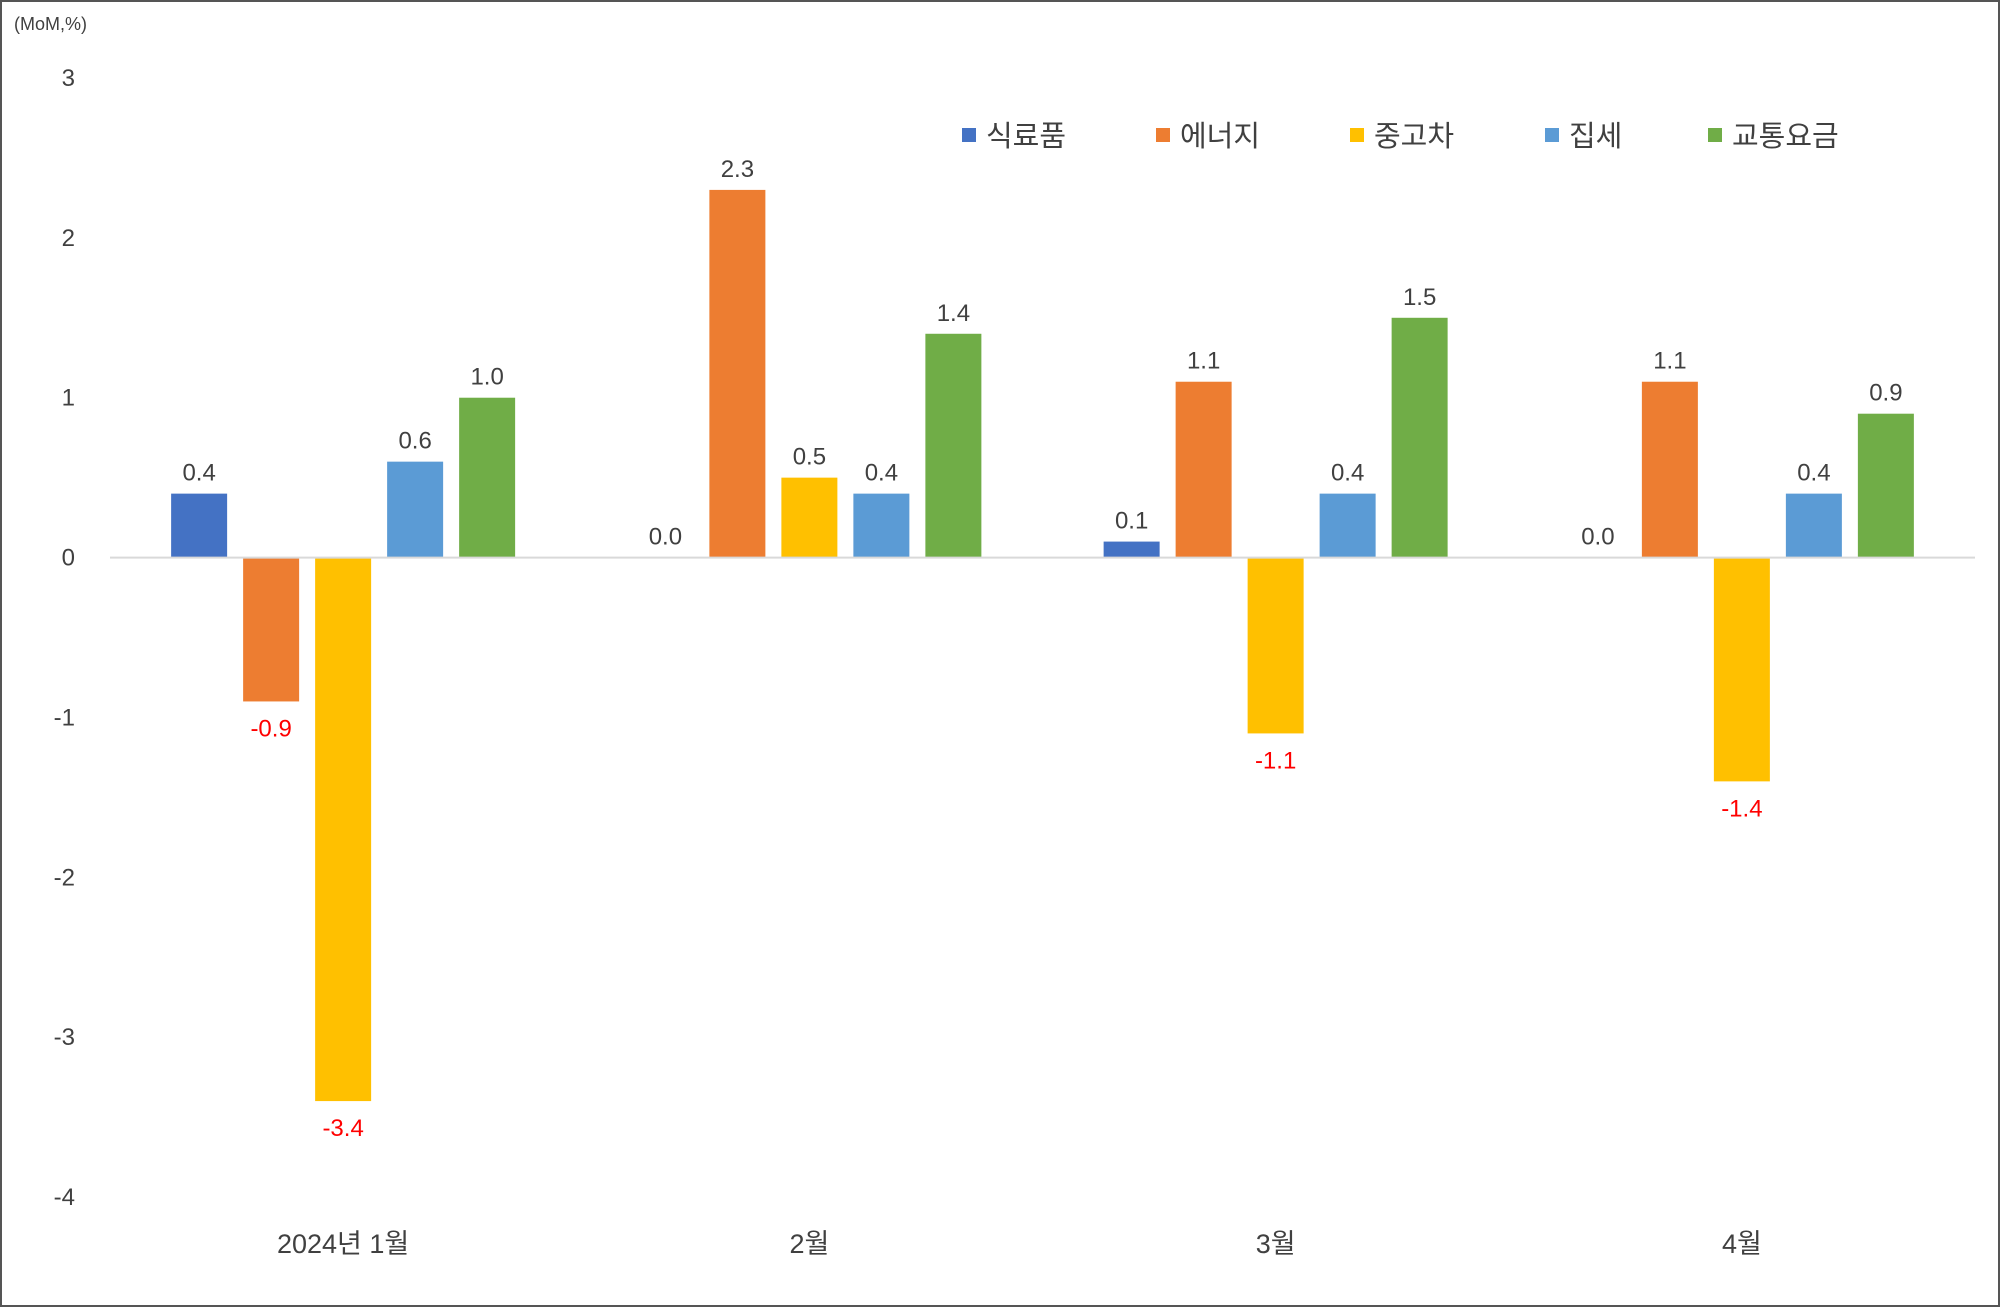 The height and width of the screenshot is (1307, 2000). What do you see at coordinates (68, 398) in the screenshot?
I see `y-tick-label: 1` at bounding box center [68, 398].